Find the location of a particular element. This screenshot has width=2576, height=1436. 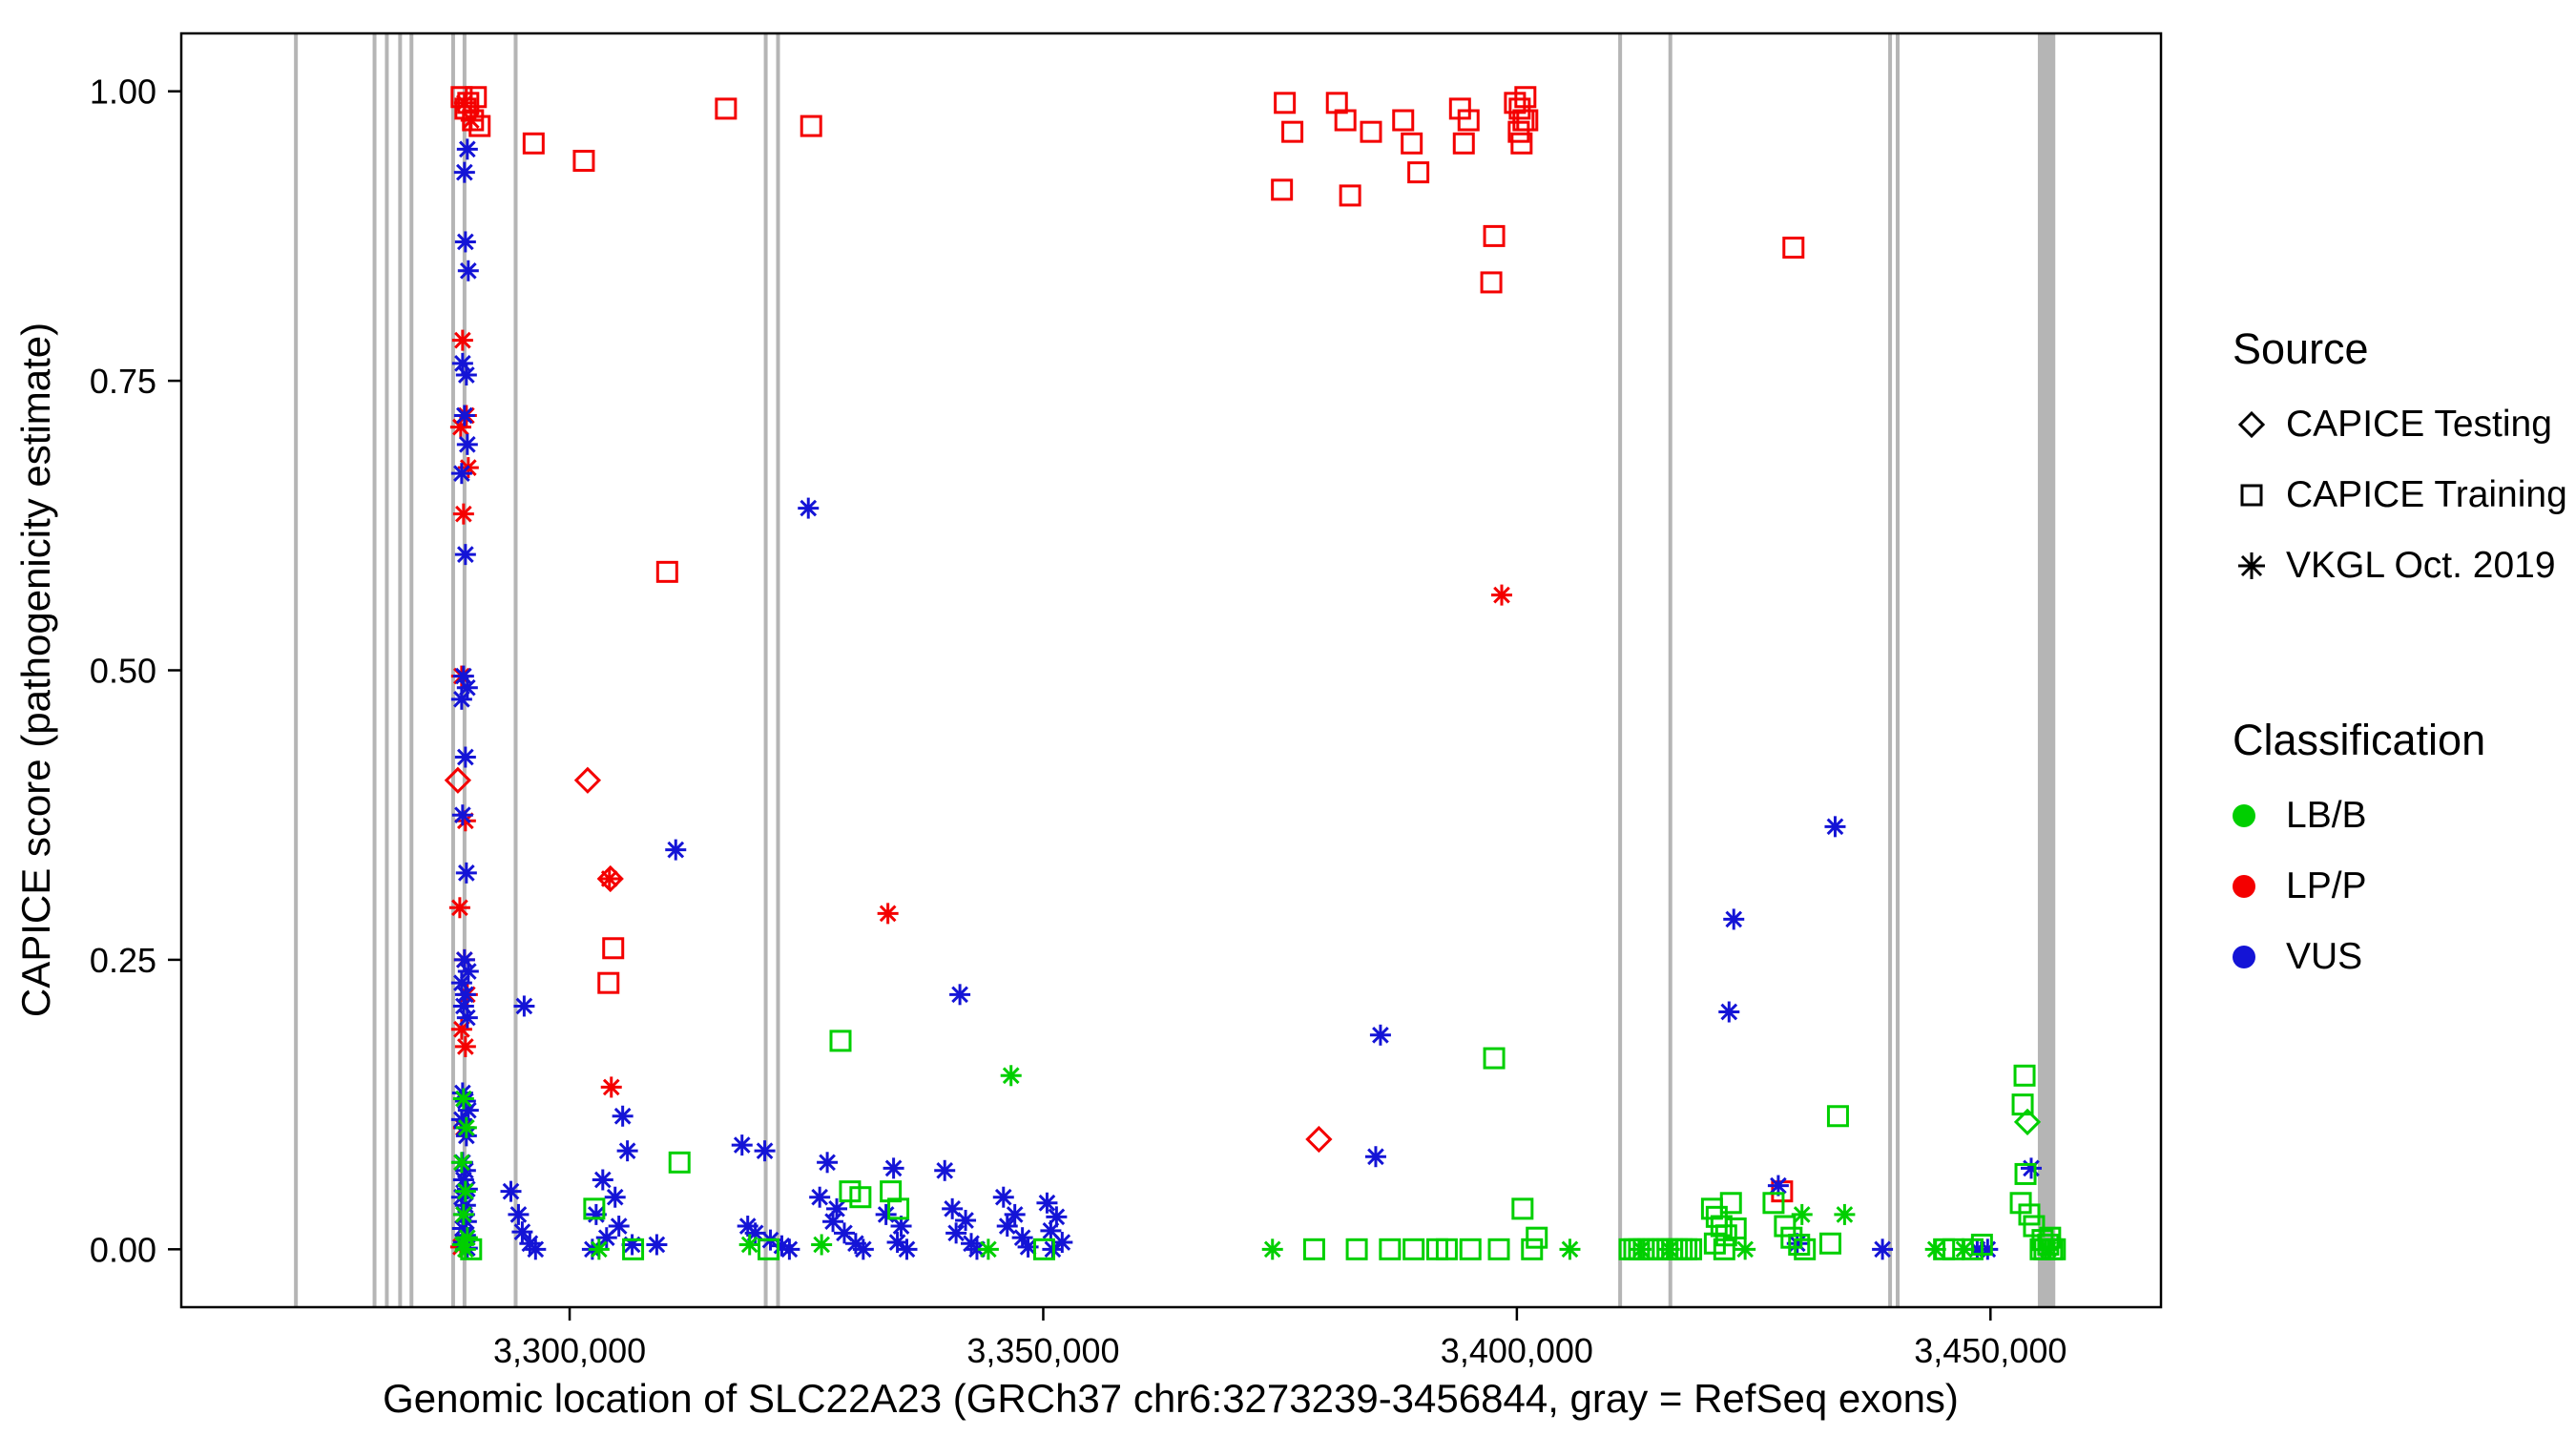

legend-item-label: LB/B is located at coordinates (2326, 815).